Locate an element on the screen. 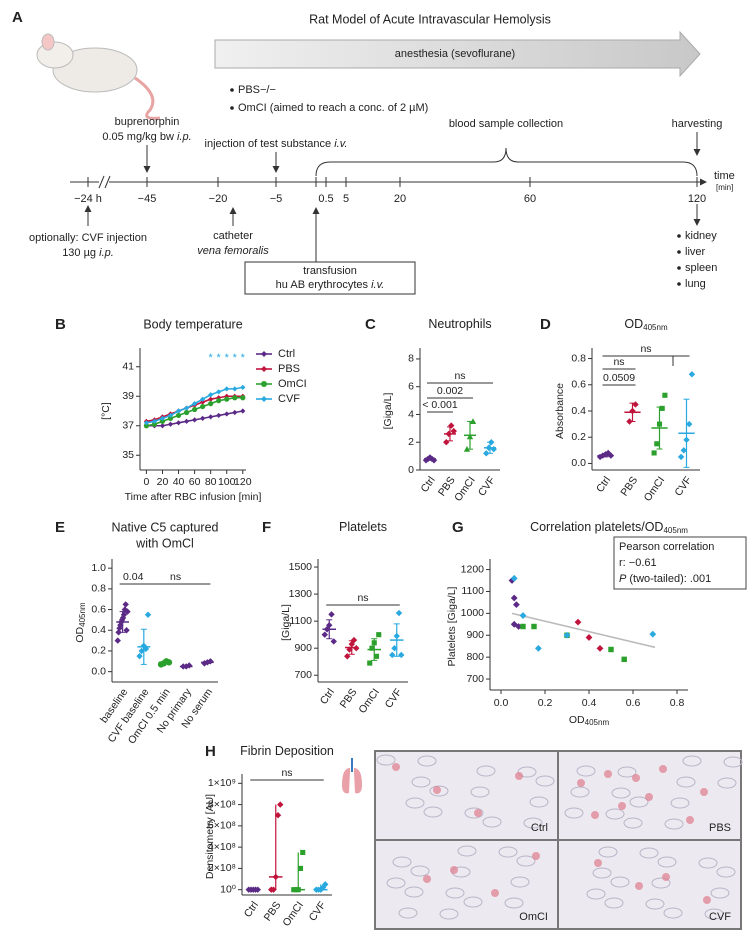 Image resolution: width=752 pixels, height=936 pixels. x-tick-label: CVF is located at coordinates (394, 698).